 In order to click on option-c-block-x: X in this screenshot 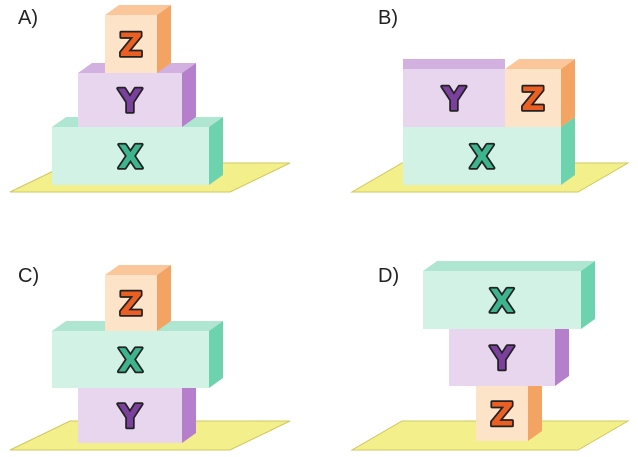, I will do `click(137, 354)`.